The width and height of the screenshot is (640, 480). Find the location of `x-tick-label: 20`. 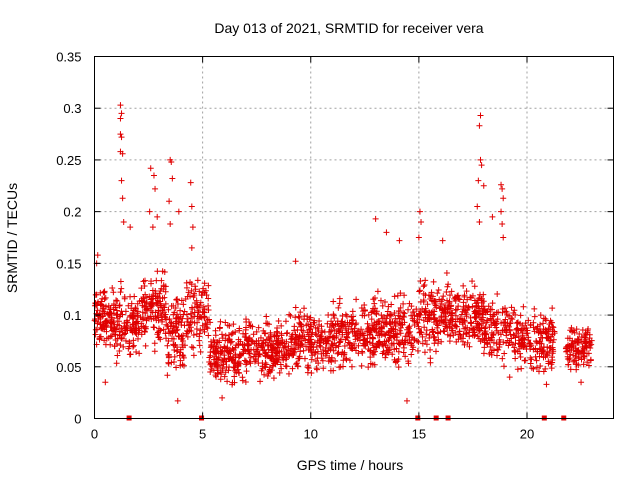

x-tick-label: 20 is located at coordinates (527, 434).